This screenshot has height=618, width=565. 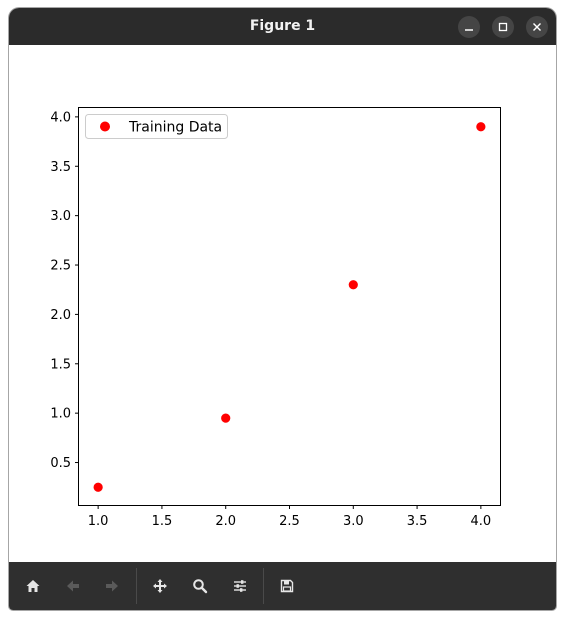 What do you see at coordinates (105, 126) in the screenshot?
I see `legend-marker` at bounding box center [105, 126].